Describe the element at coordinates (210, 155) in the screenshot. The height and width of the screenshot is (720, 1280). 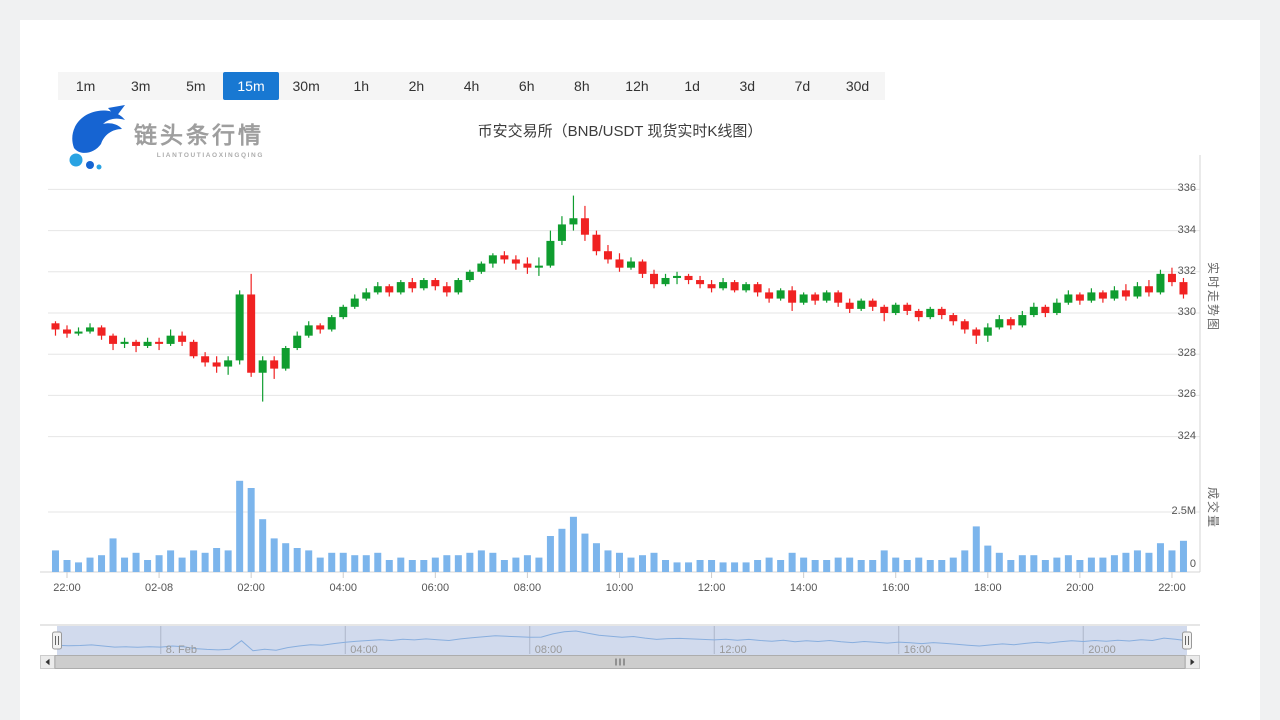
I see `logo-subtitle: LIANTOUTIAOXINGQING` at that location.